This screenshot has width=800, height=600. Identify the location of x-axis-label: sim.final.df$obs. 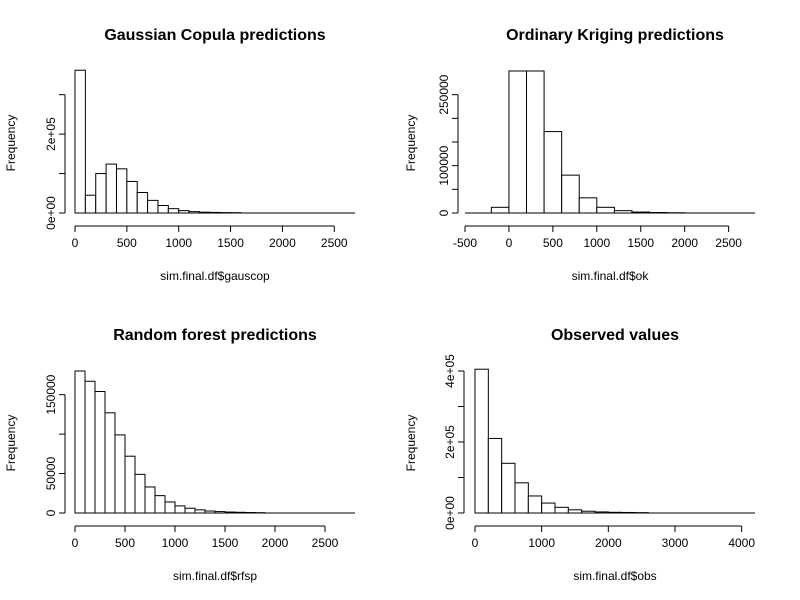
(614, 576).